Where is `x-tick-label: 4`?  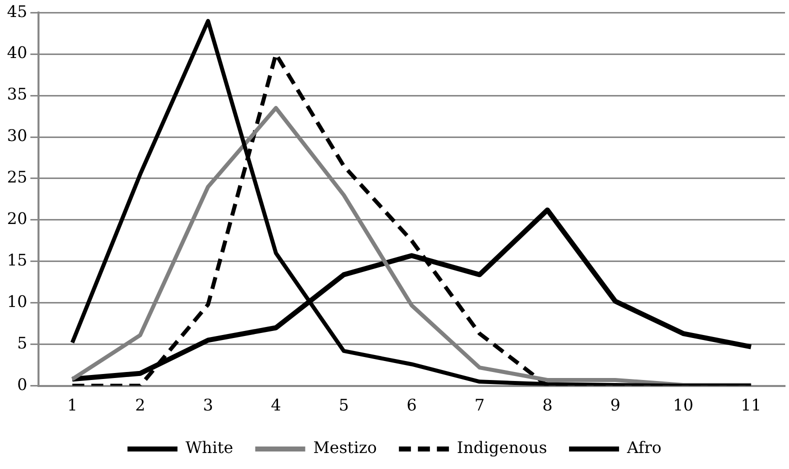
x-tick-label: 4 is located at coordinates (276, 405).